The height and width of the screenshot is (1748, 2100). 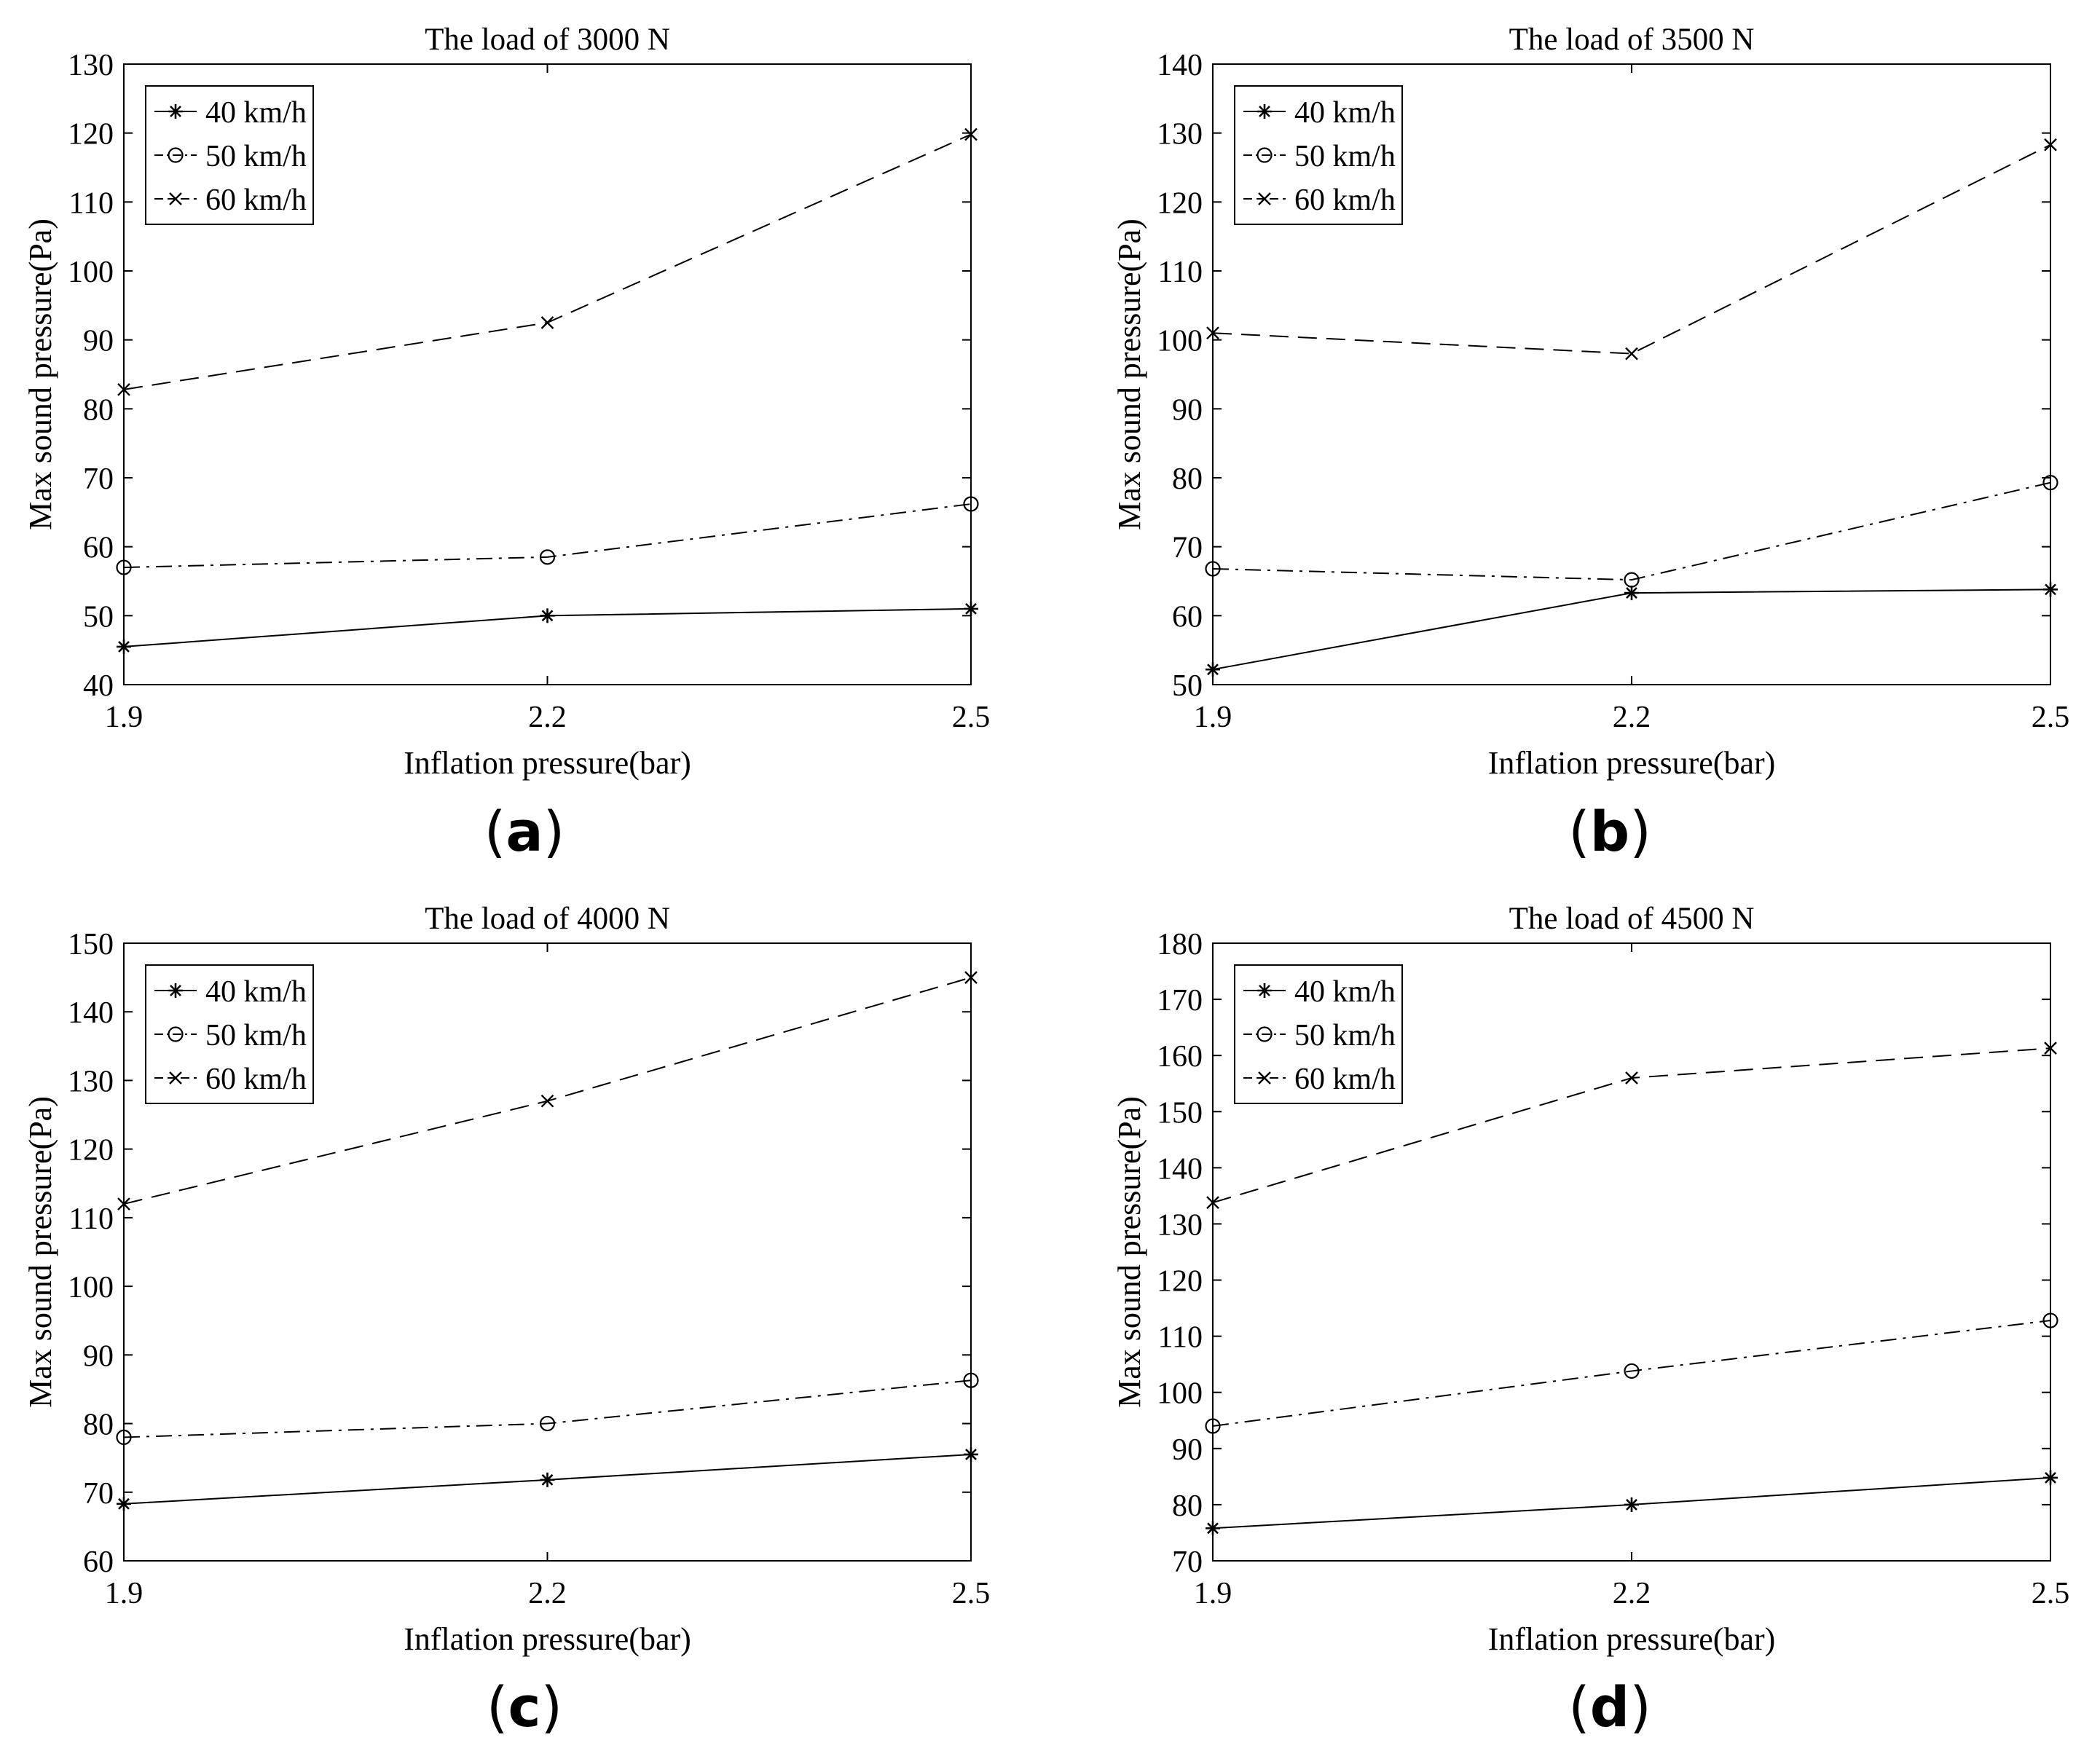 I want to click on panel-label-letter: b, so click(x=1609, y=831).